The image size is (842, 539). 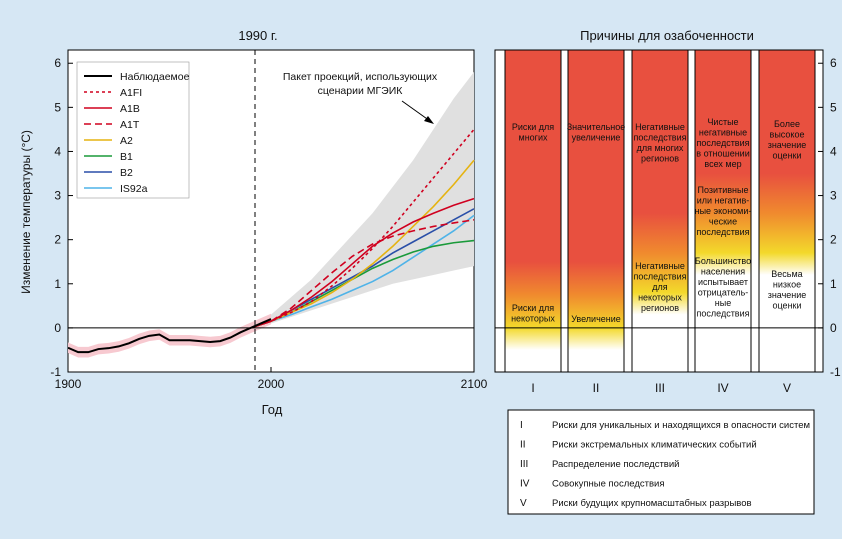 What do you see at coordinates (660, 127) in the screenshot?
I see `bar-top-text: Негативные` at bounding box center [660, 127].